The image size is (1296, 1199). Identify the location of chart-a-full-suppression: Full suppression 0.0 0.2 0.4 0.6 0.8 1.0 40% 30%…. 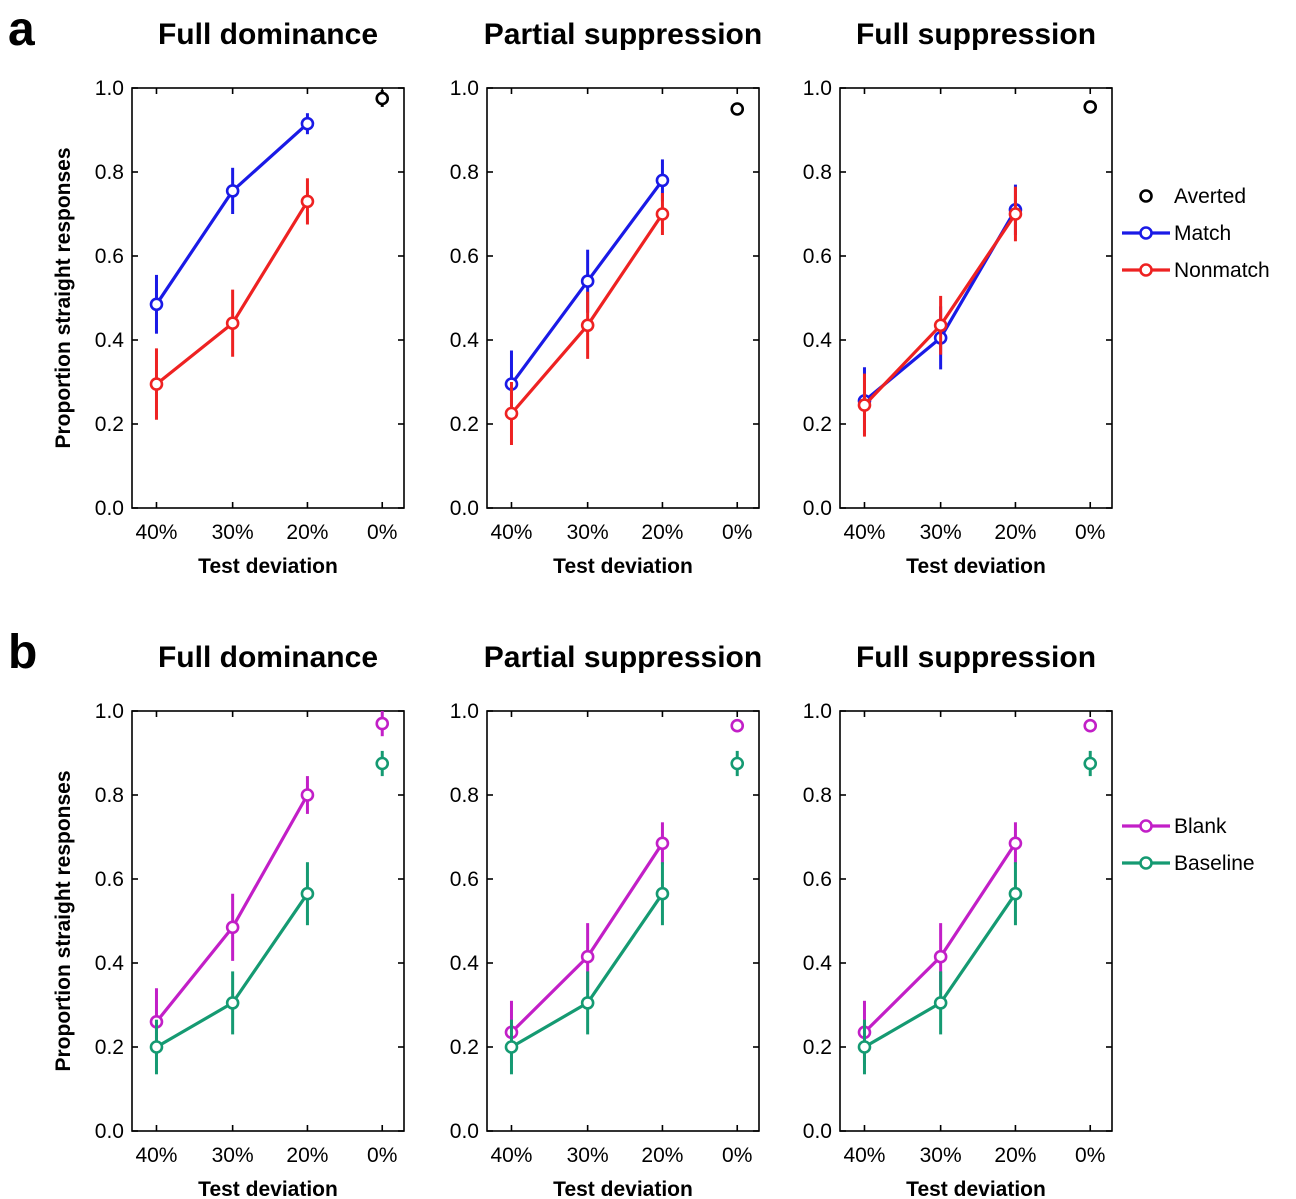
(958, 298).